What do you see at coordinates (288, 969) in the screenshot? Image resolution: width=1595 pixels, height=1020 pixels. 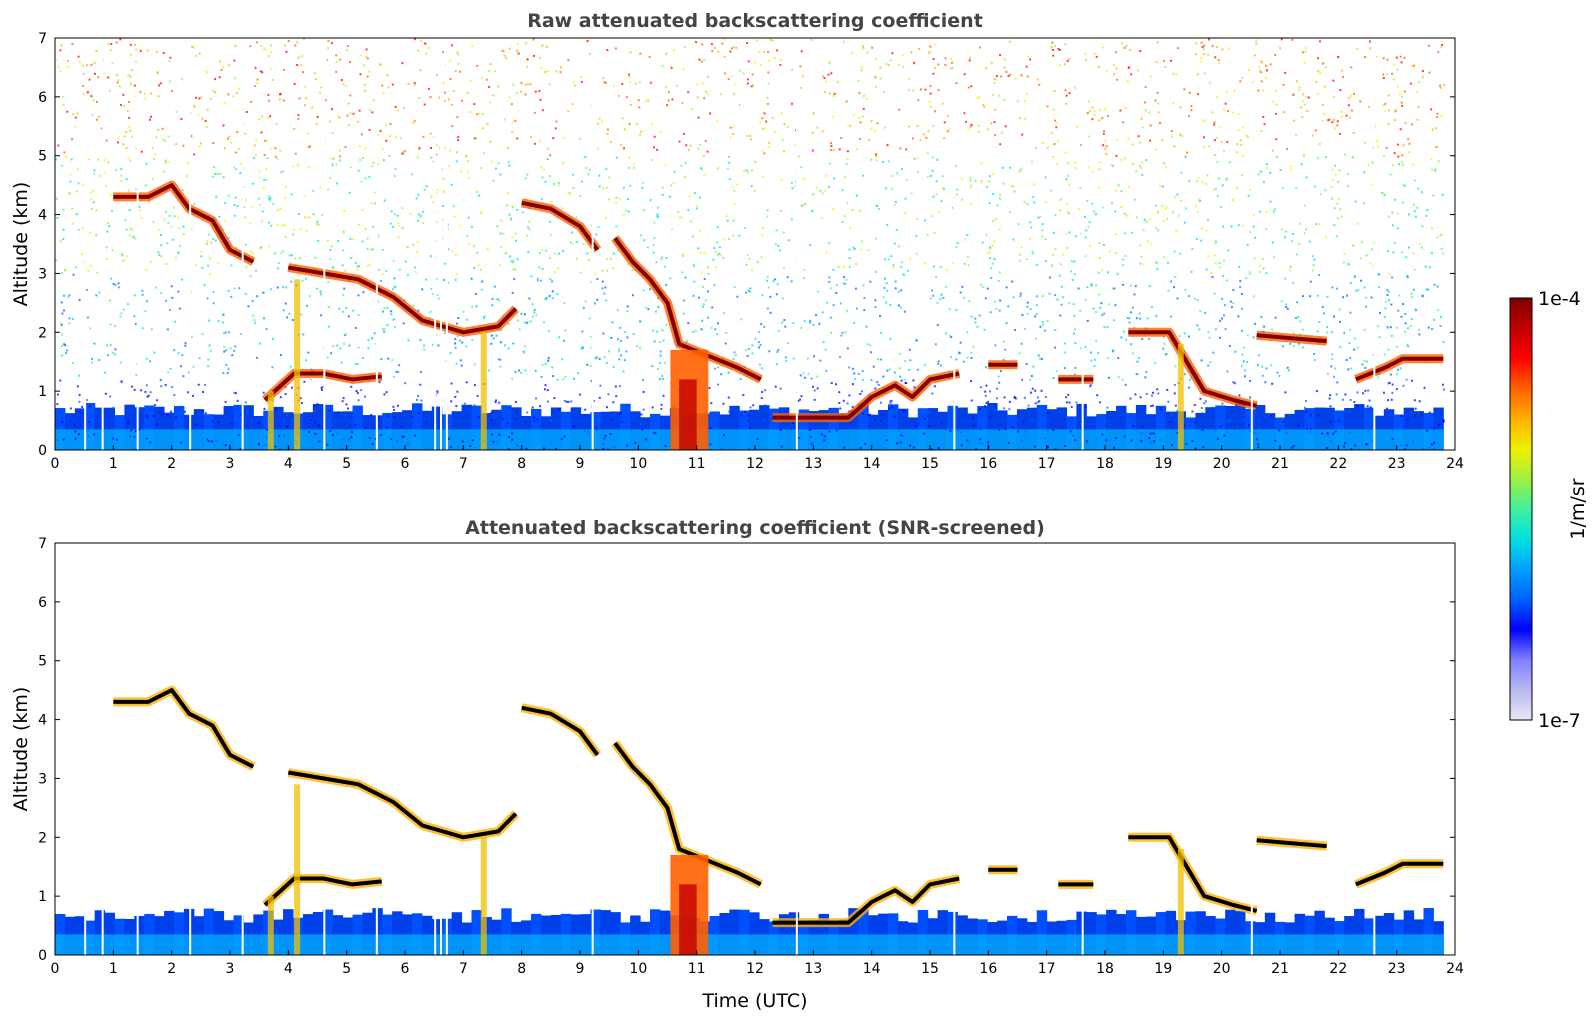 I see `x-tick-label: 4` at bounding box center [288, 969].